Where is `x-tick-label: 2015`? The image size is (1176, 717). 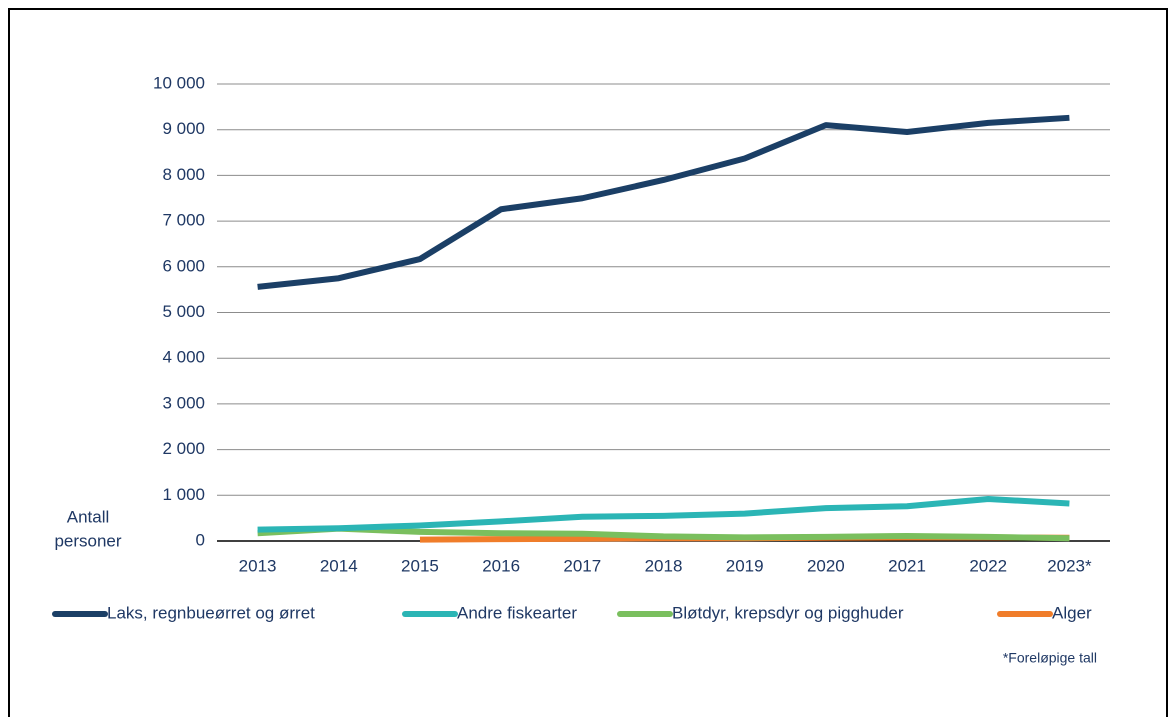 x-tick-label: 2015 is located at coordinates (420, 565).